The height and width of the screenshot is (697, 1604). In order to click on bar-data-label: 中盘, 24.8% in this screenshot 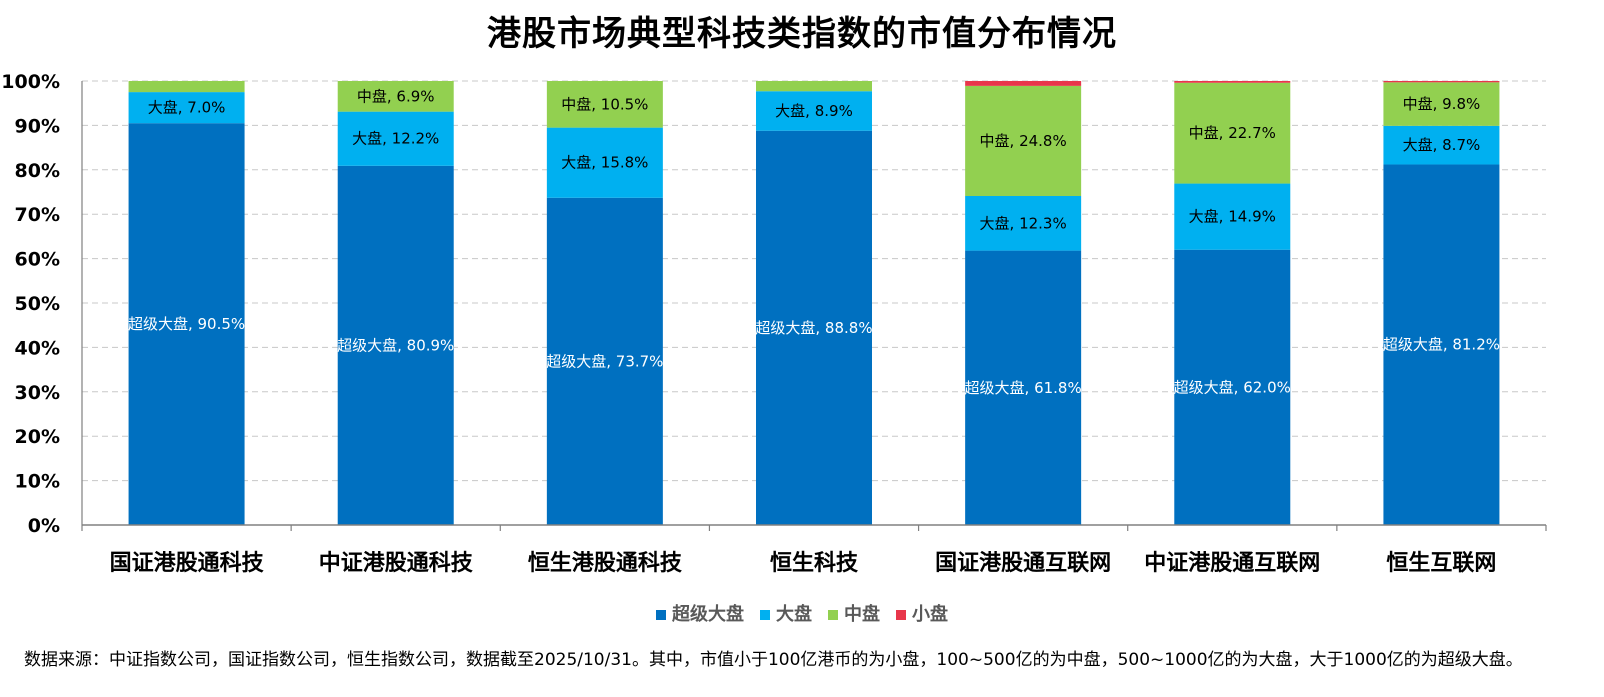, I will do `click(1023, 141)`.